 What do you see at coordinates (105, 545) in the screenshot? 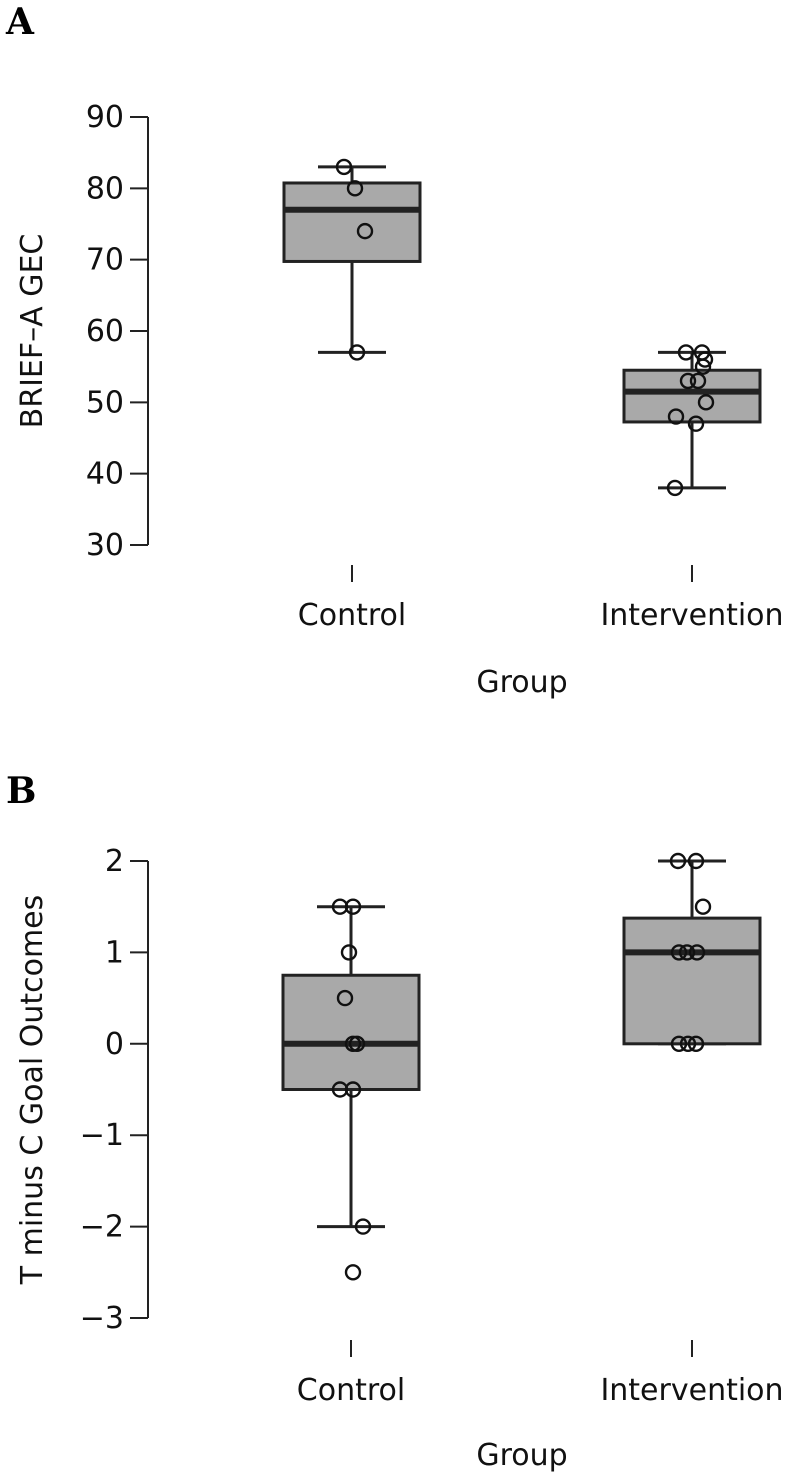
I see `y-tick-label: 30` at bounding box center [105, 545].